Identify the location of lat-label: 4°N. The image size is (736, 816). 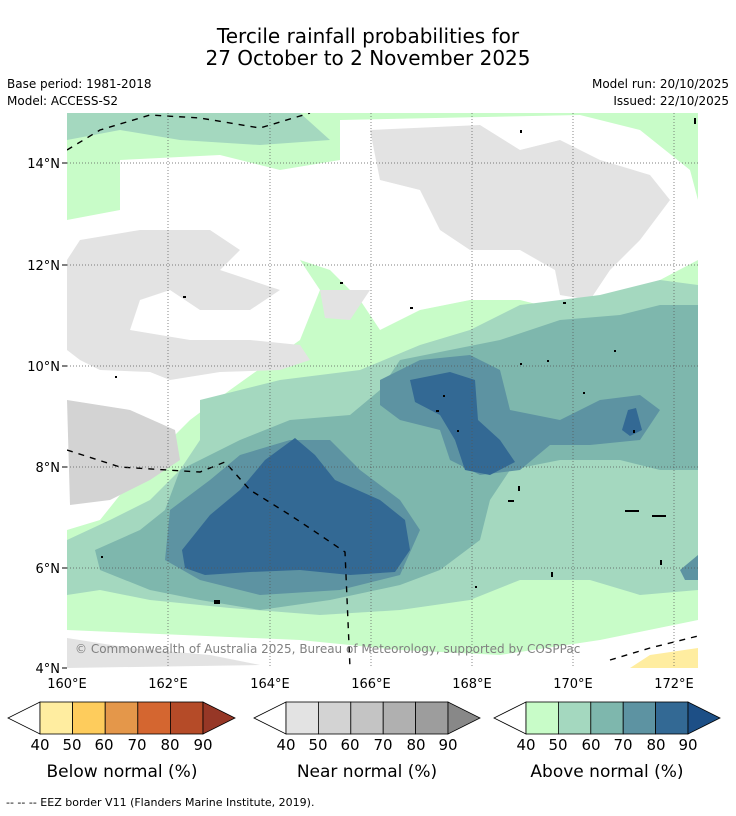
(48, 669).